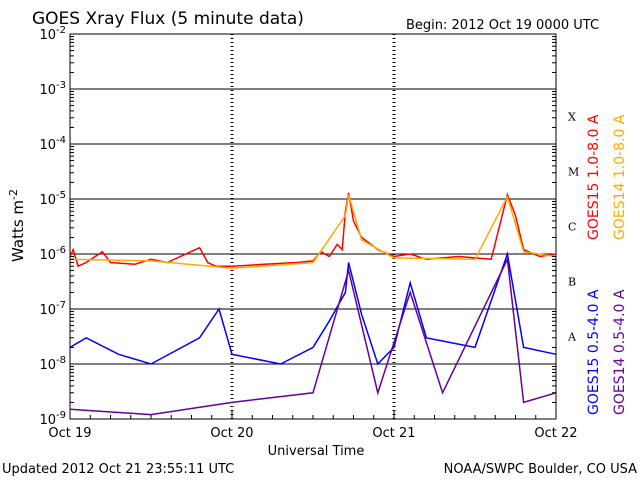  I want to click on begin-label: Begin: 2012 Oct 19 0000 UTC, so click(502, 25).